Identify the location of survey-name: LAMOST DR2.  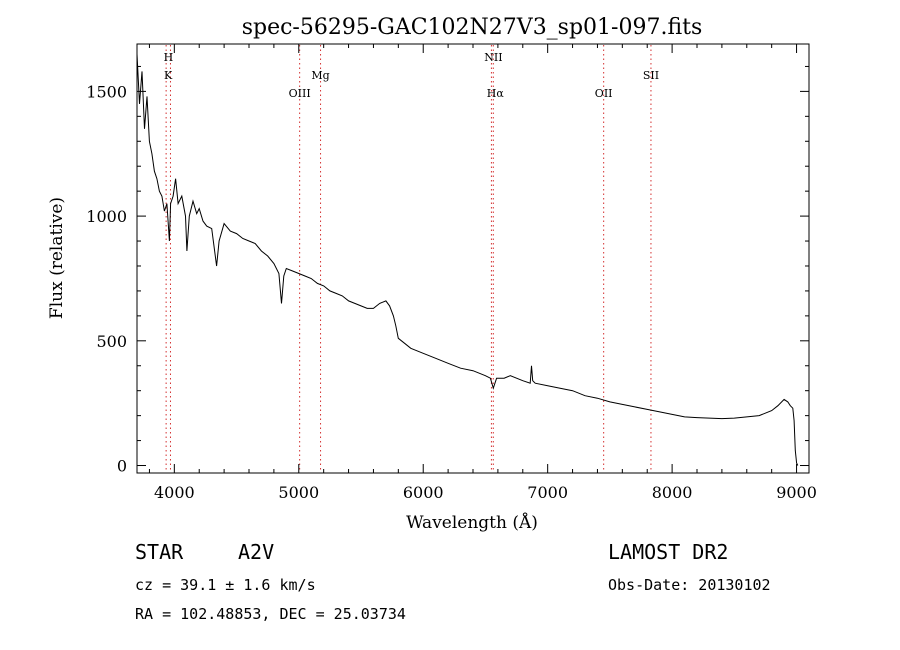
(668, 552).